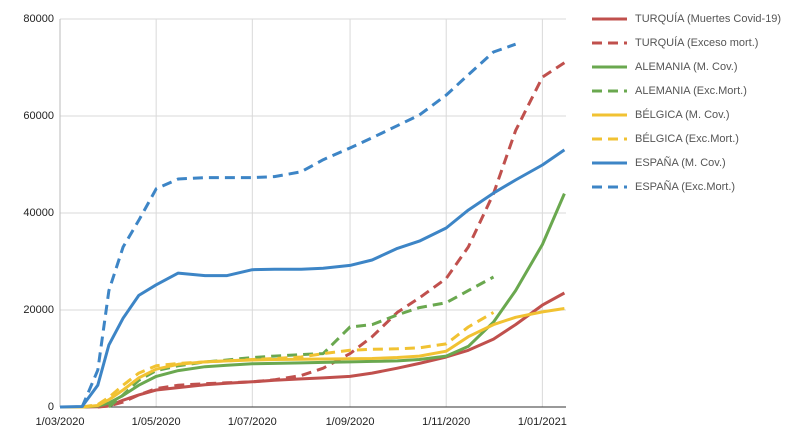 The width and height of the screenshot is (806, 431). Describe the element at coordinates (38, 19) in the screenshot. I see `y-tick-label: 80000` at that location.